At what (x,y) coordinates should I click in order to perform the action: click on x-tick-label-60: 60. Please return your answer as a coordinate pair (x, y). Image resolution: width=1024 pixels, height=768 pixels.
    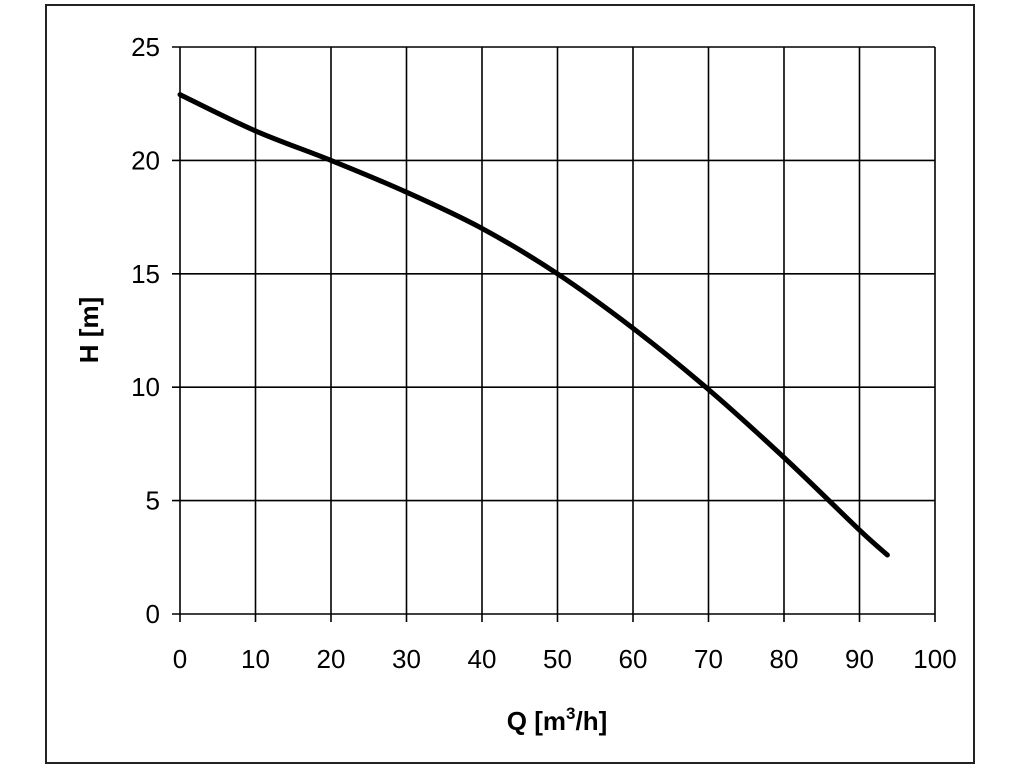
    Looking at the image, I should click on (633, 659).